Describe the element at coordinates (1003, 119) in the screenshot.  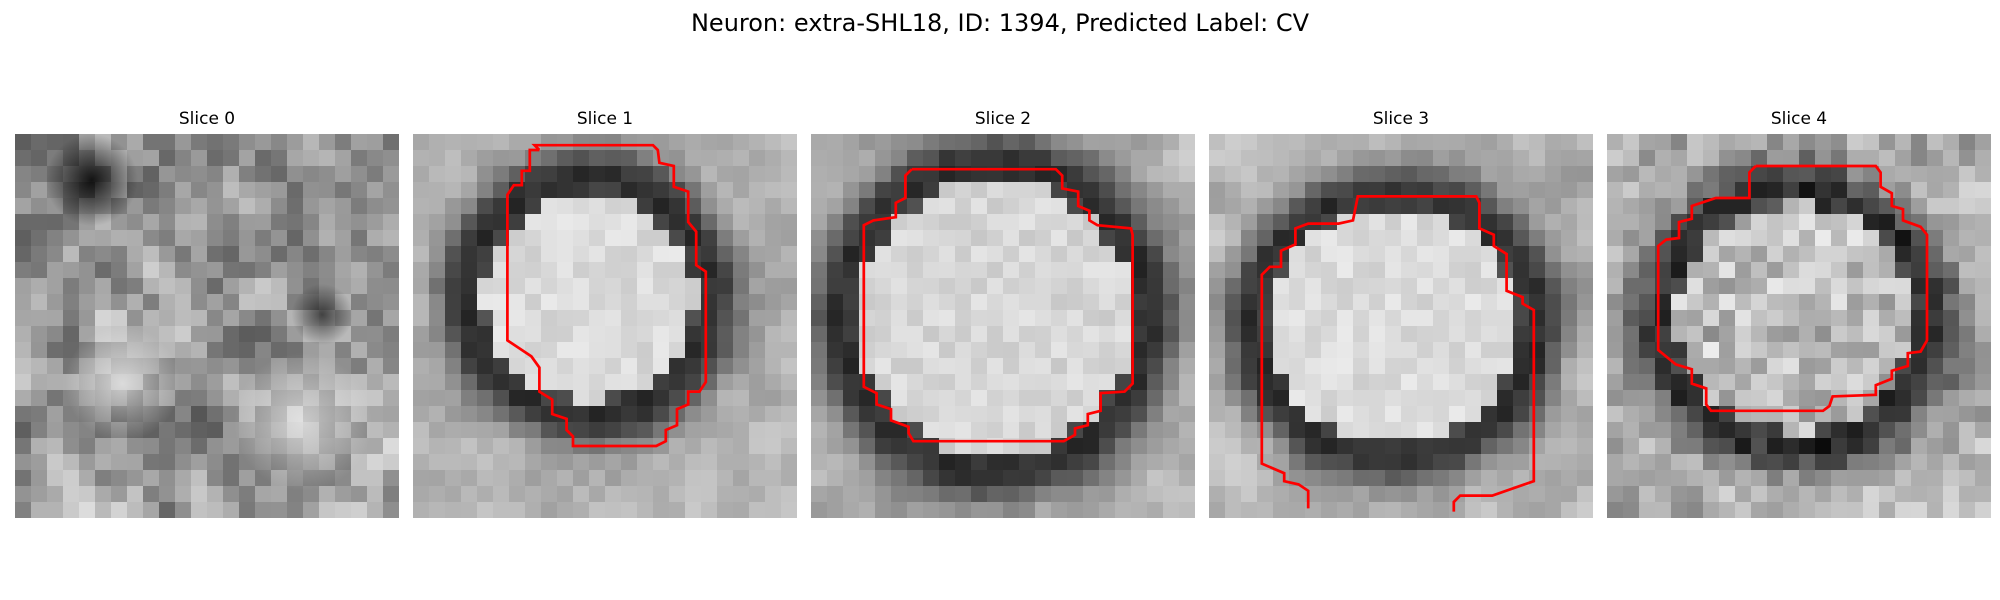
I see `slice-title-2: Slice 2` at that location.